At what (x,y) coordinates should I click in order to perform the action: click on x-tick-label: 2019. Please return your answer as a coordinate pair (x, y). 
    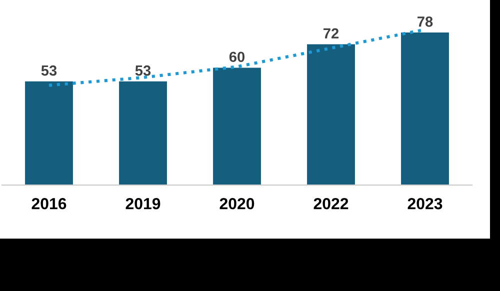
    Looking at the image, I should click on (143, 204).